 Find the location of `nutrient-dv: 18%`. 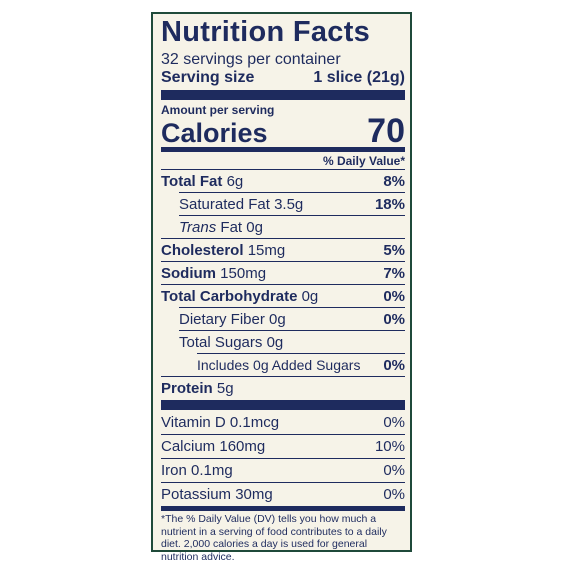

nutrient-dv: 18% is located at coordinates (389, 204).